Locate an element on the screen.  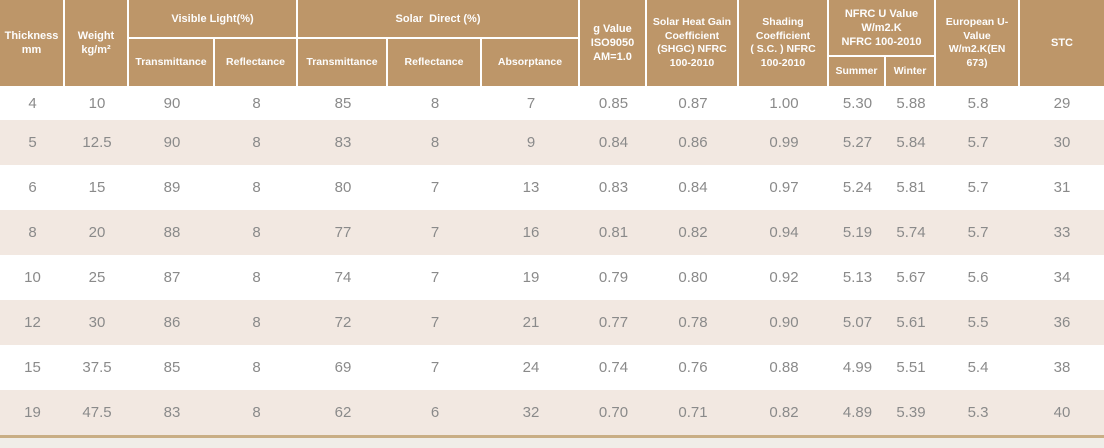
table-cell: 5.61 is located at coordinates (911, 322).